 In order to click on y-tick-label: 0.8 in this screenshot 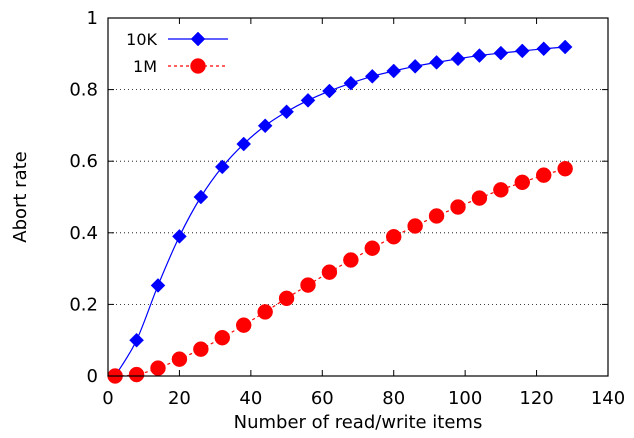, I will do `click(83, 90)`.